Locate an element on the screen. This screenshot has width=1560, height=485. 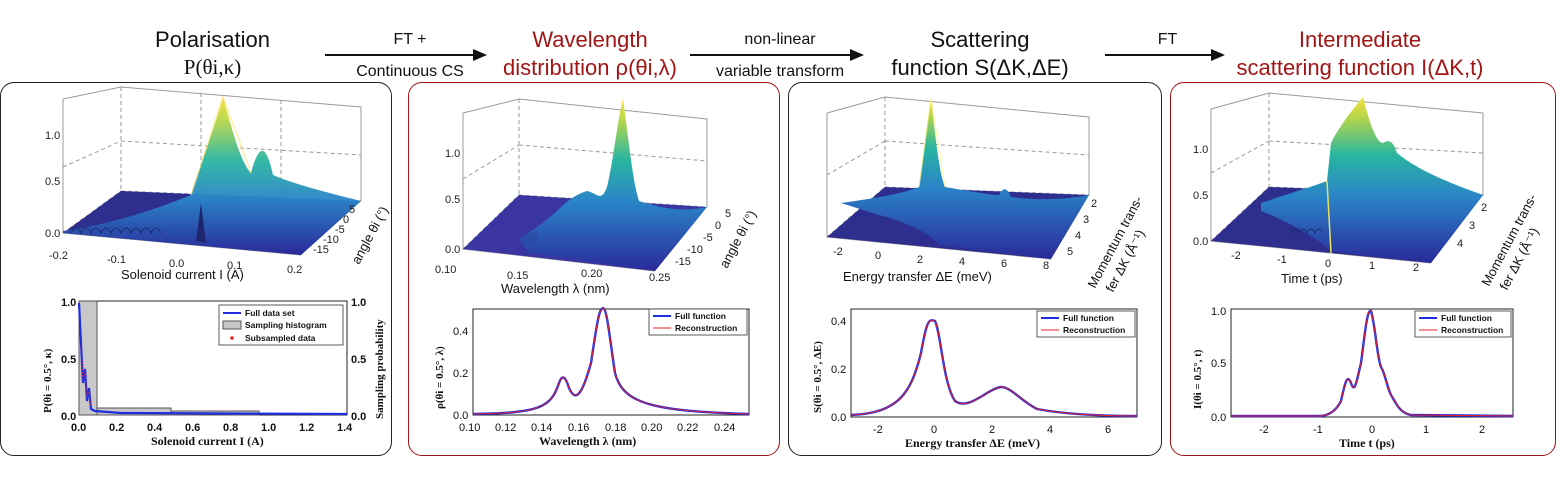
legend-entry: Subsampled data is located at coordinates (280, 338).